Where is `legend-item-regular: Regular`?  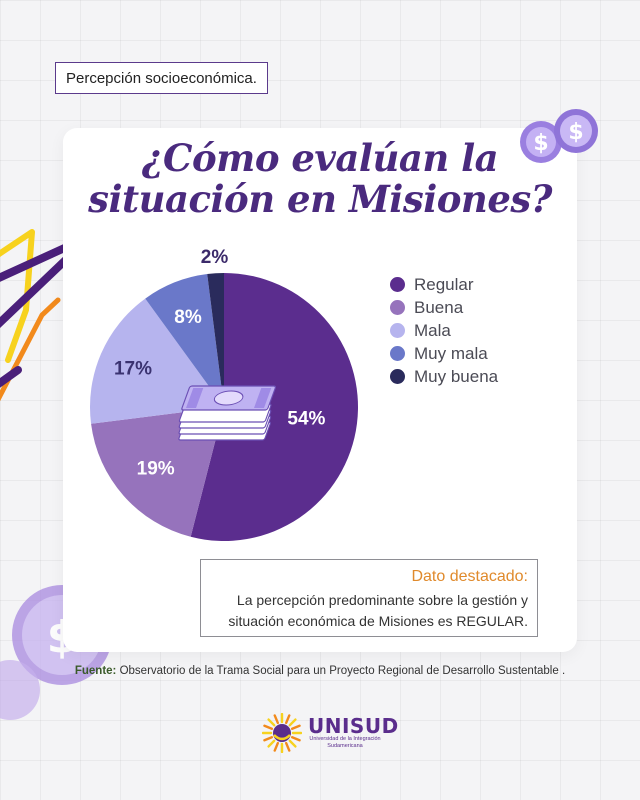 legend-item-regular: Regular is located at coordinates (444, 284).